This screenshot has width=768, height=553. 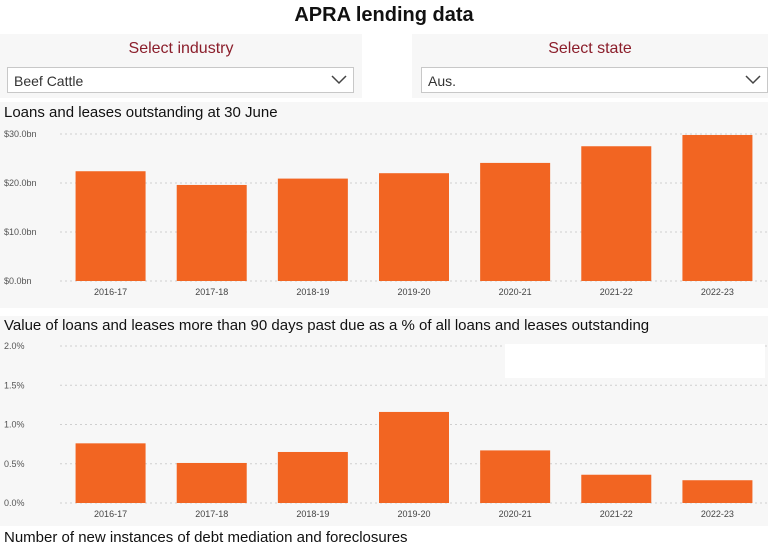 What do you see at coordinates (181, 48) in the screenshot?
I see `industry-slicer-label: Select industry` at bounding box center [181, 48].